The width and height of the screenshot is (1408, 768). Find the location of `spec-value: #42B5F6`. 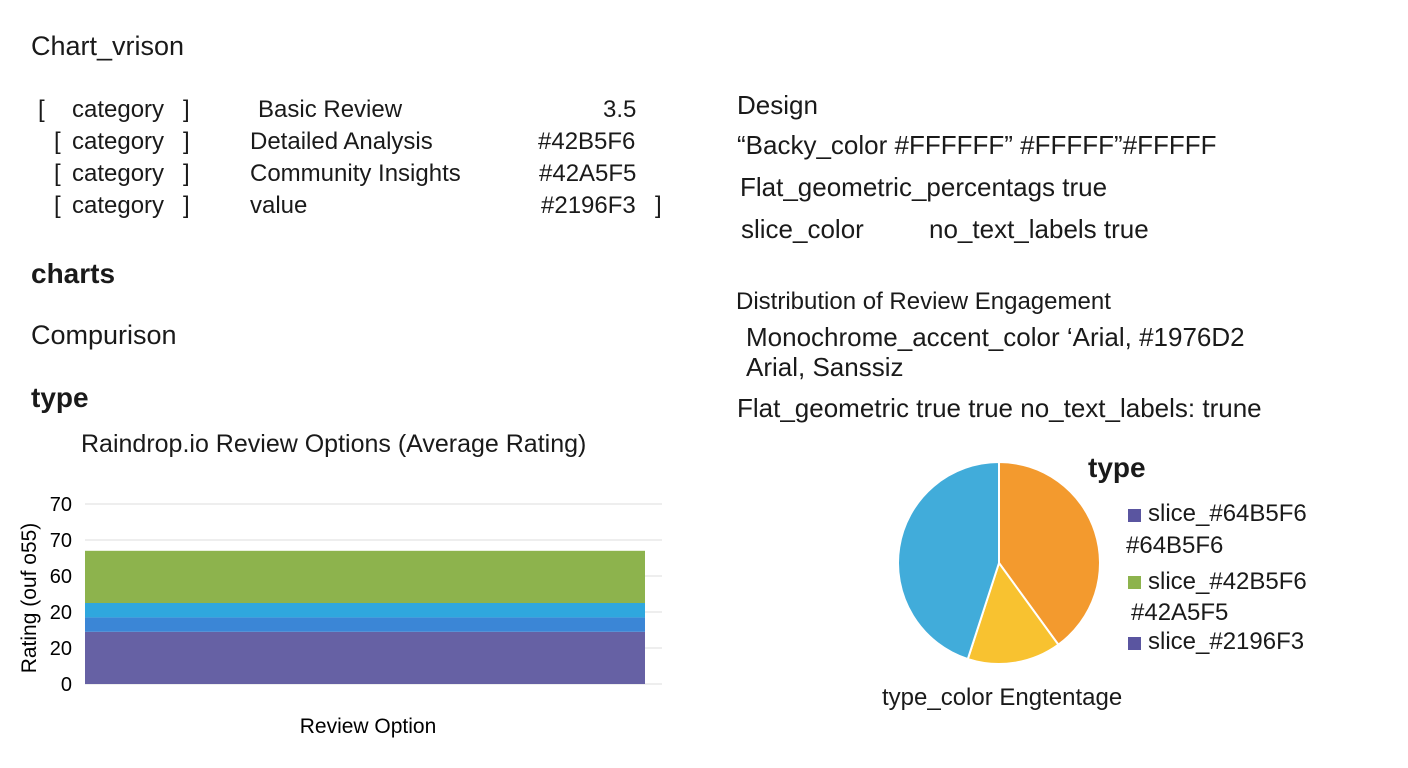

spec-value: #42B5F6 is located at coordinates (587, 141).